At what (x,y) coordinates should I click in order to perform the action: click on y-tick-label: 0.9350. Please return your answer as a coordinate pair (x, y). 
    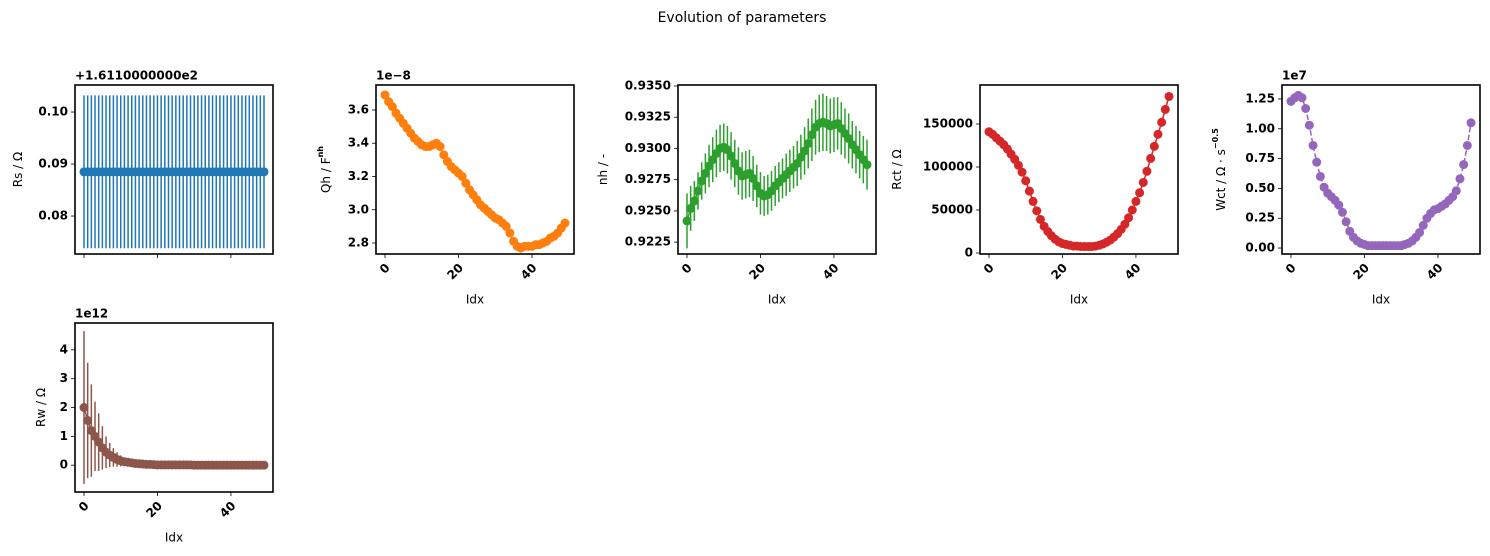
    Looking at the image, I should click on (648, 85).